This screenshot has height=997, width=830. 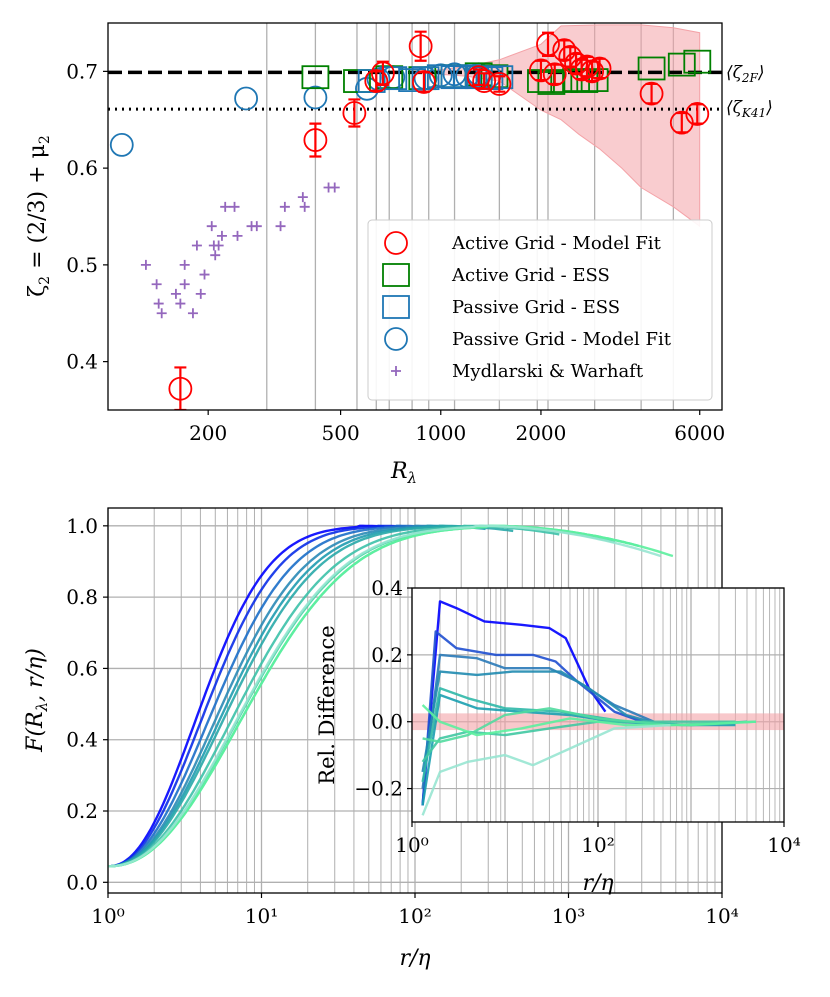 I want to click on y-tick-label: 0.5, so click(x=82, y=265).